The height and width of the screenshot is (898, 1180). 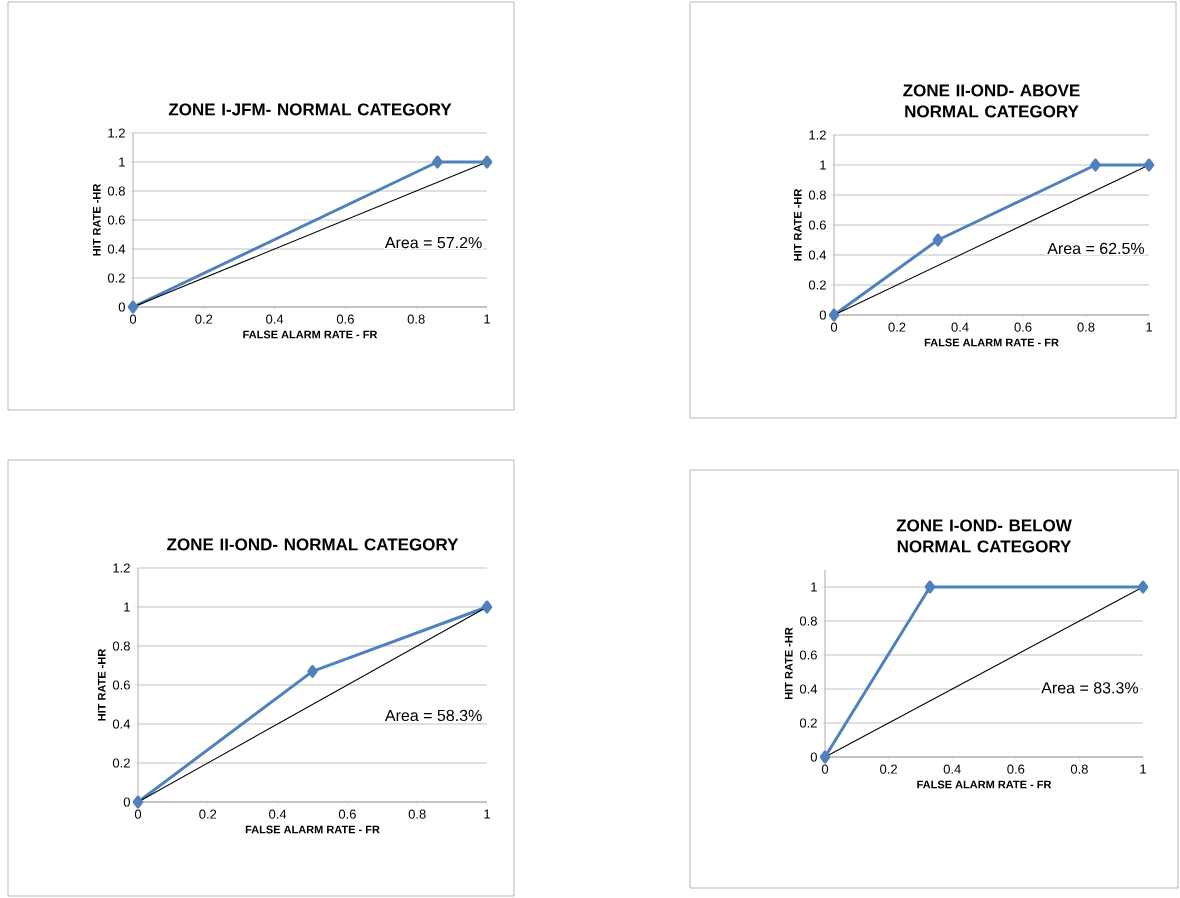 I want to click on annotation: Area = 83.3%, so click(x=1090, y=688).